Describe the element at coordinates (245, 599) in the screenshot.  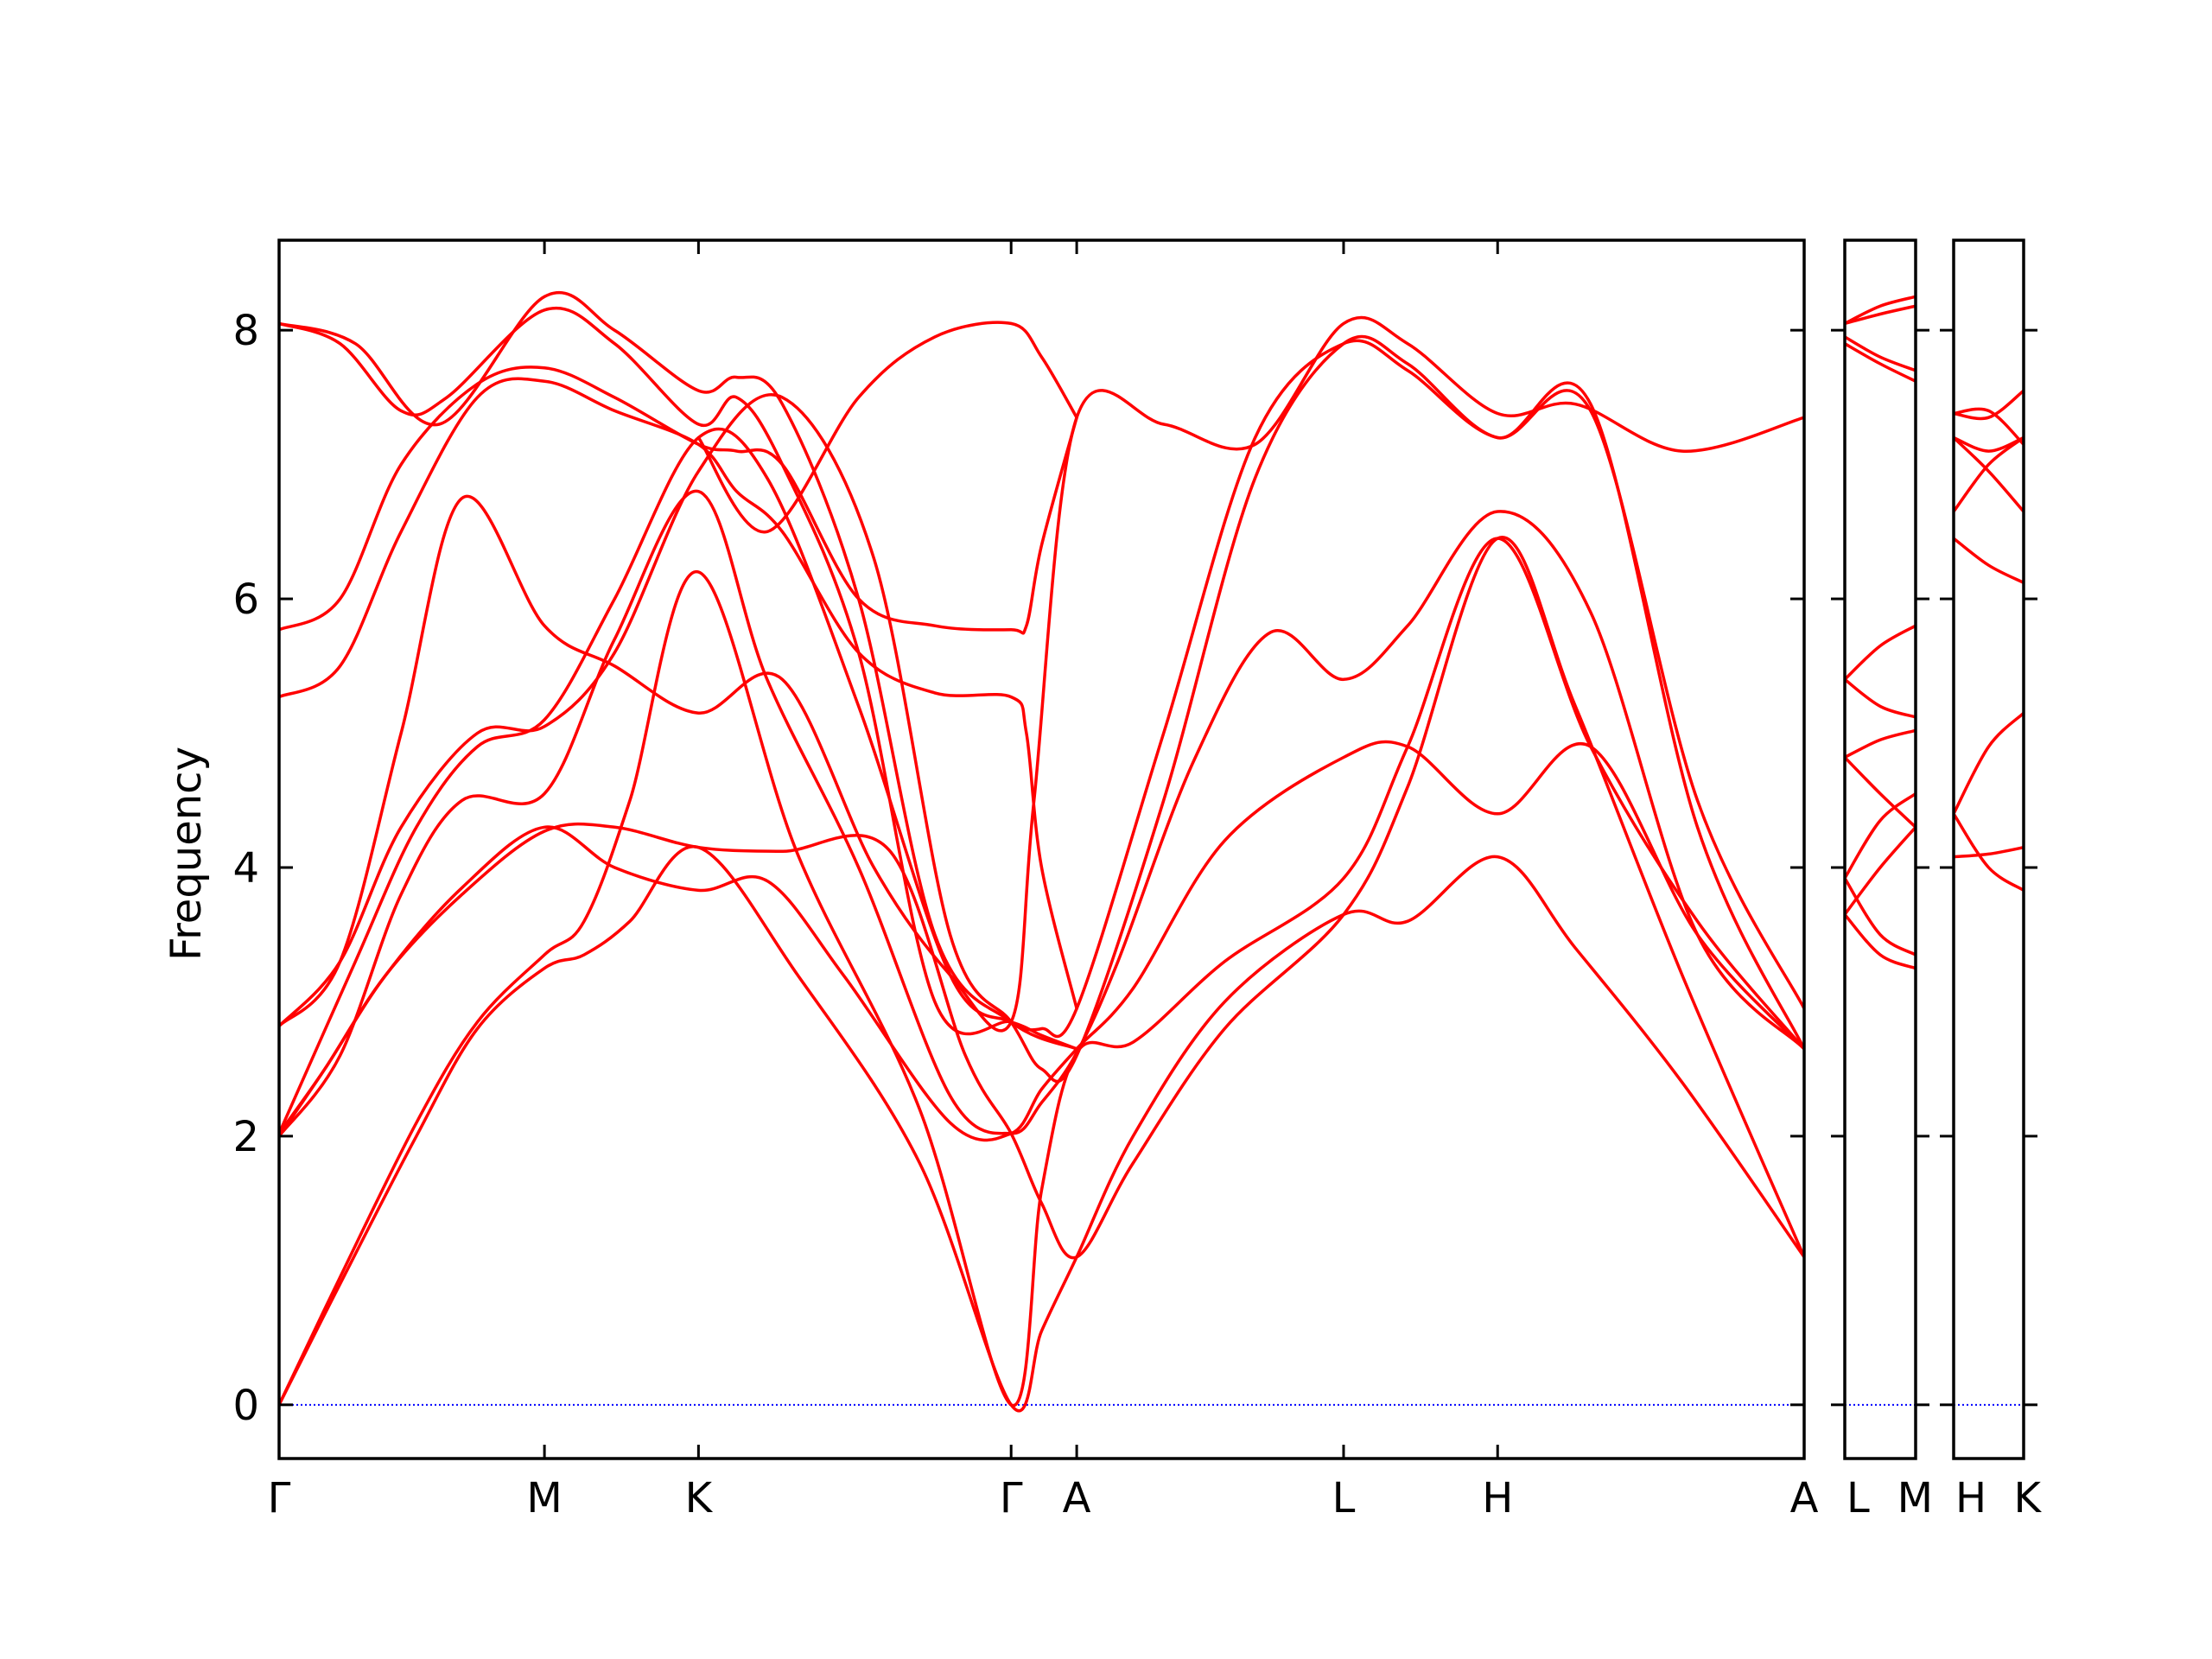
I see `y-tick-label: 6` at that location.